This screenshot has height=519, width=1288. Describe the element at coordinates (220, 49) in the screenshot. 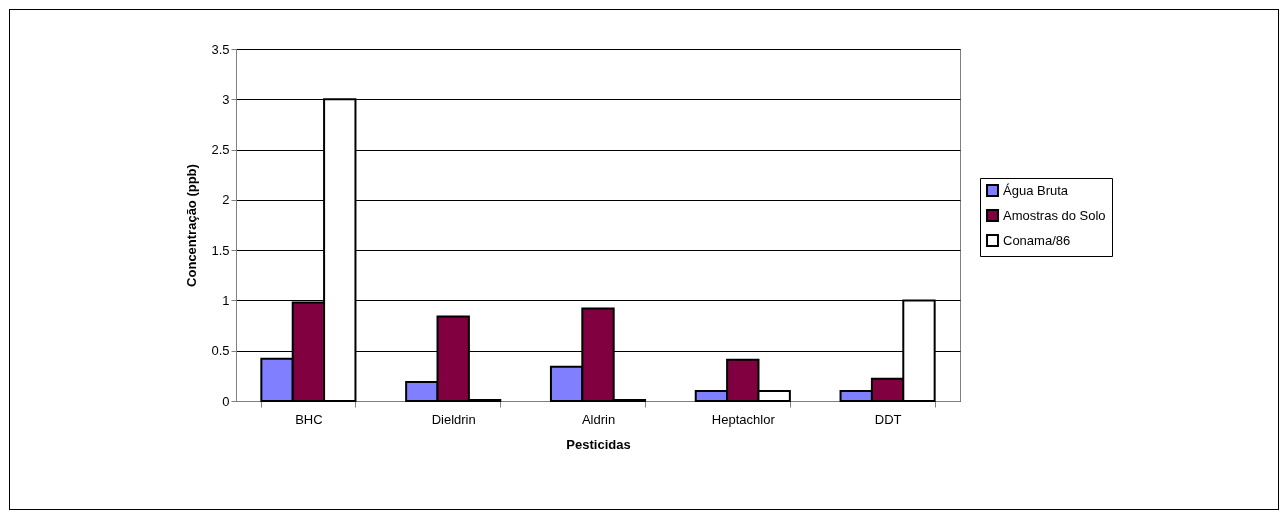

I see `y-tick-label: 3.5` at that location.